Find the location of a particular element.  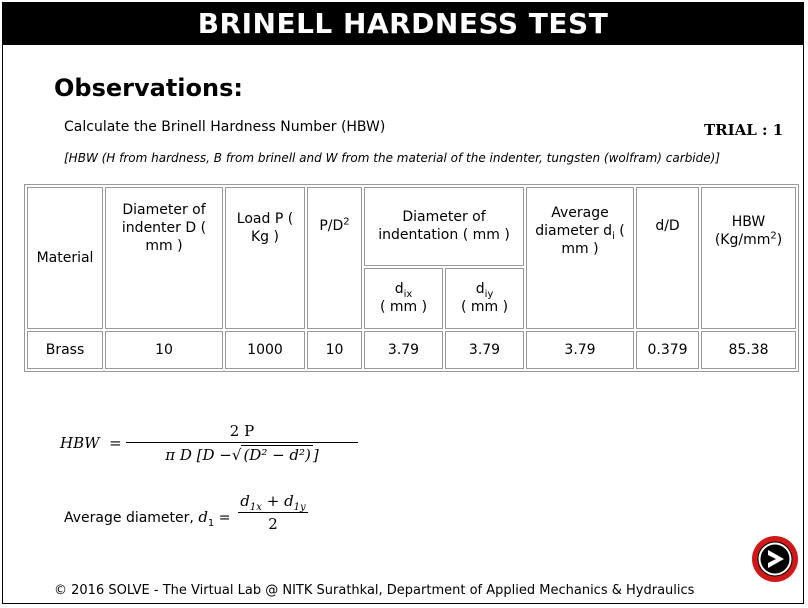

next-button is located at coordinates (775, 559).